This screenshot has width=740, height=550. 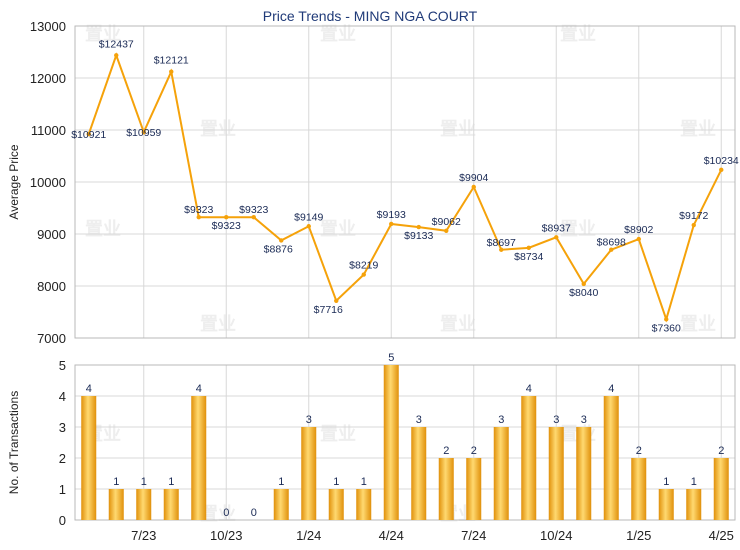 I want to click on date-tick-label: 7/23, so click(x=143, y=535).